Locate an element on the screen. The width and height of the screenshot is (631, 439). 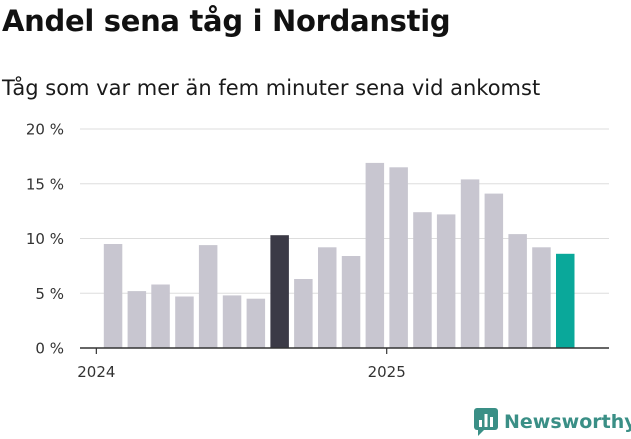
x-tick-label: 2025 is located at coordinates (387, 372).